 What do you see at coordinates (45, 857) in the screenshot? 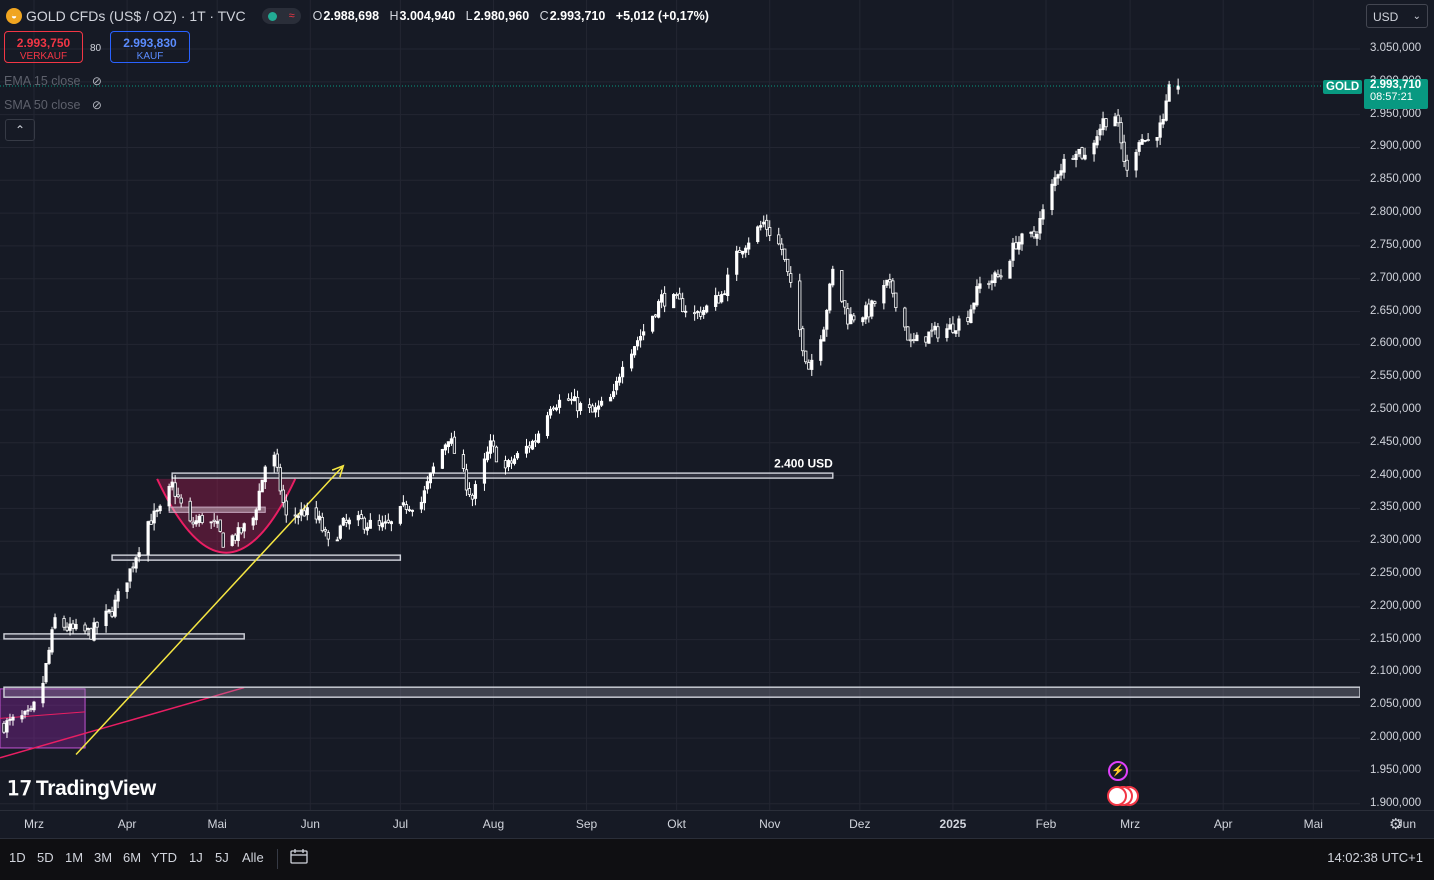
I see `range-button-5d: 5D` at bounding box center [45, 857].